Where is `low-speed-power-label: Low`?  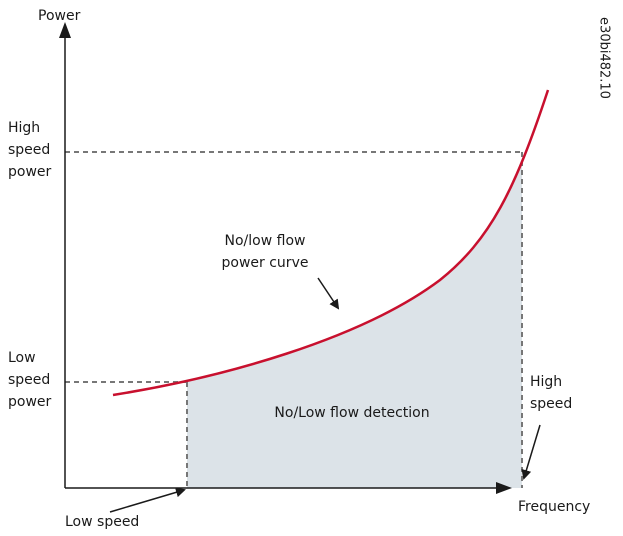 low-speed-power-label: Low is located at coordinates (22, 358).